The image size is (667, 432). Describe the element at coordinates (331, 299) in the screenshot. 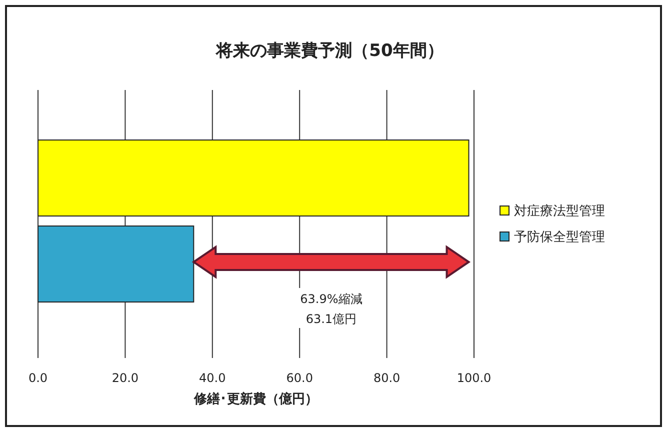

I see `annotation: 63.9%縮減` at that location.